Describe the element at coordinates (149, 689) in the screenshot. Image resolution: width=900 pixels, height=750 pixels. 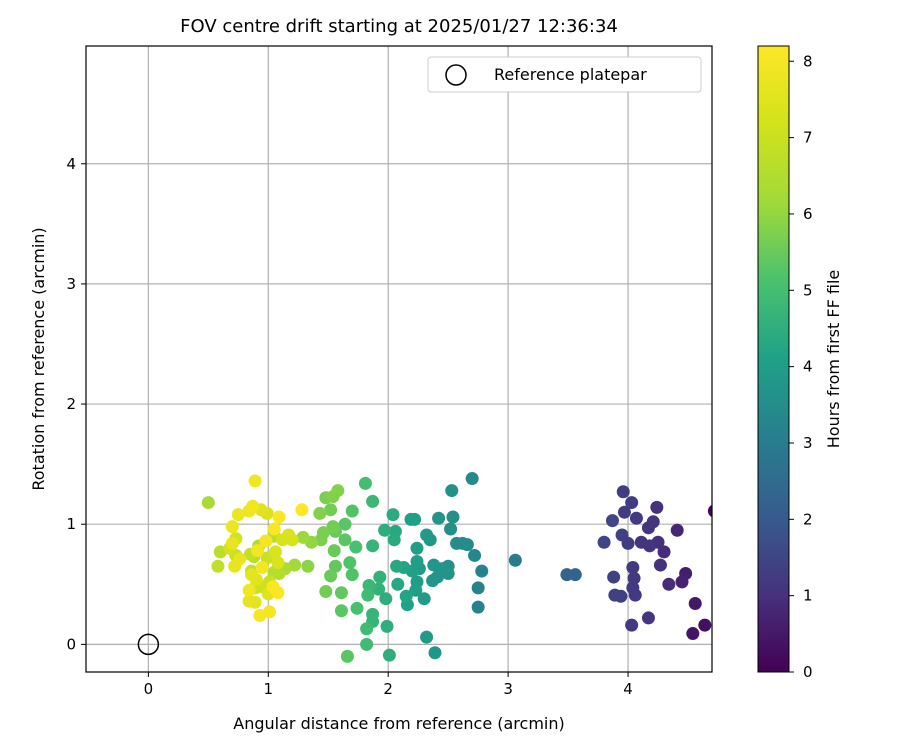
I see `x-tick-label: 0` at that location.